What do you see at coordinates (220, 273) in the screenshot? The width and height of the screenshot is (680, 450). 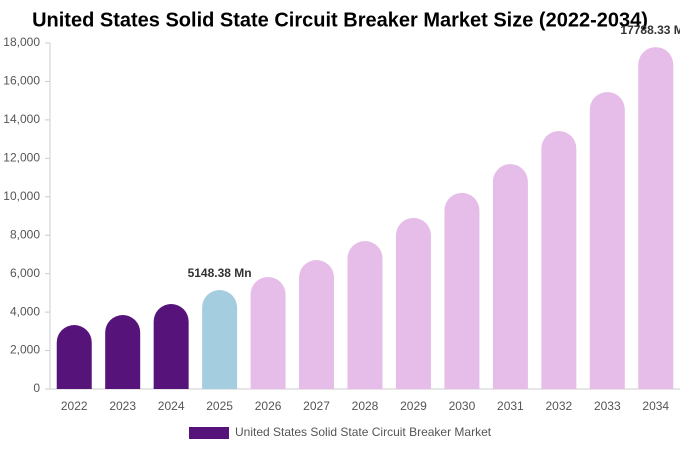 I see `data-label: 5148.38 Mn` at bounding box center [220, 273].